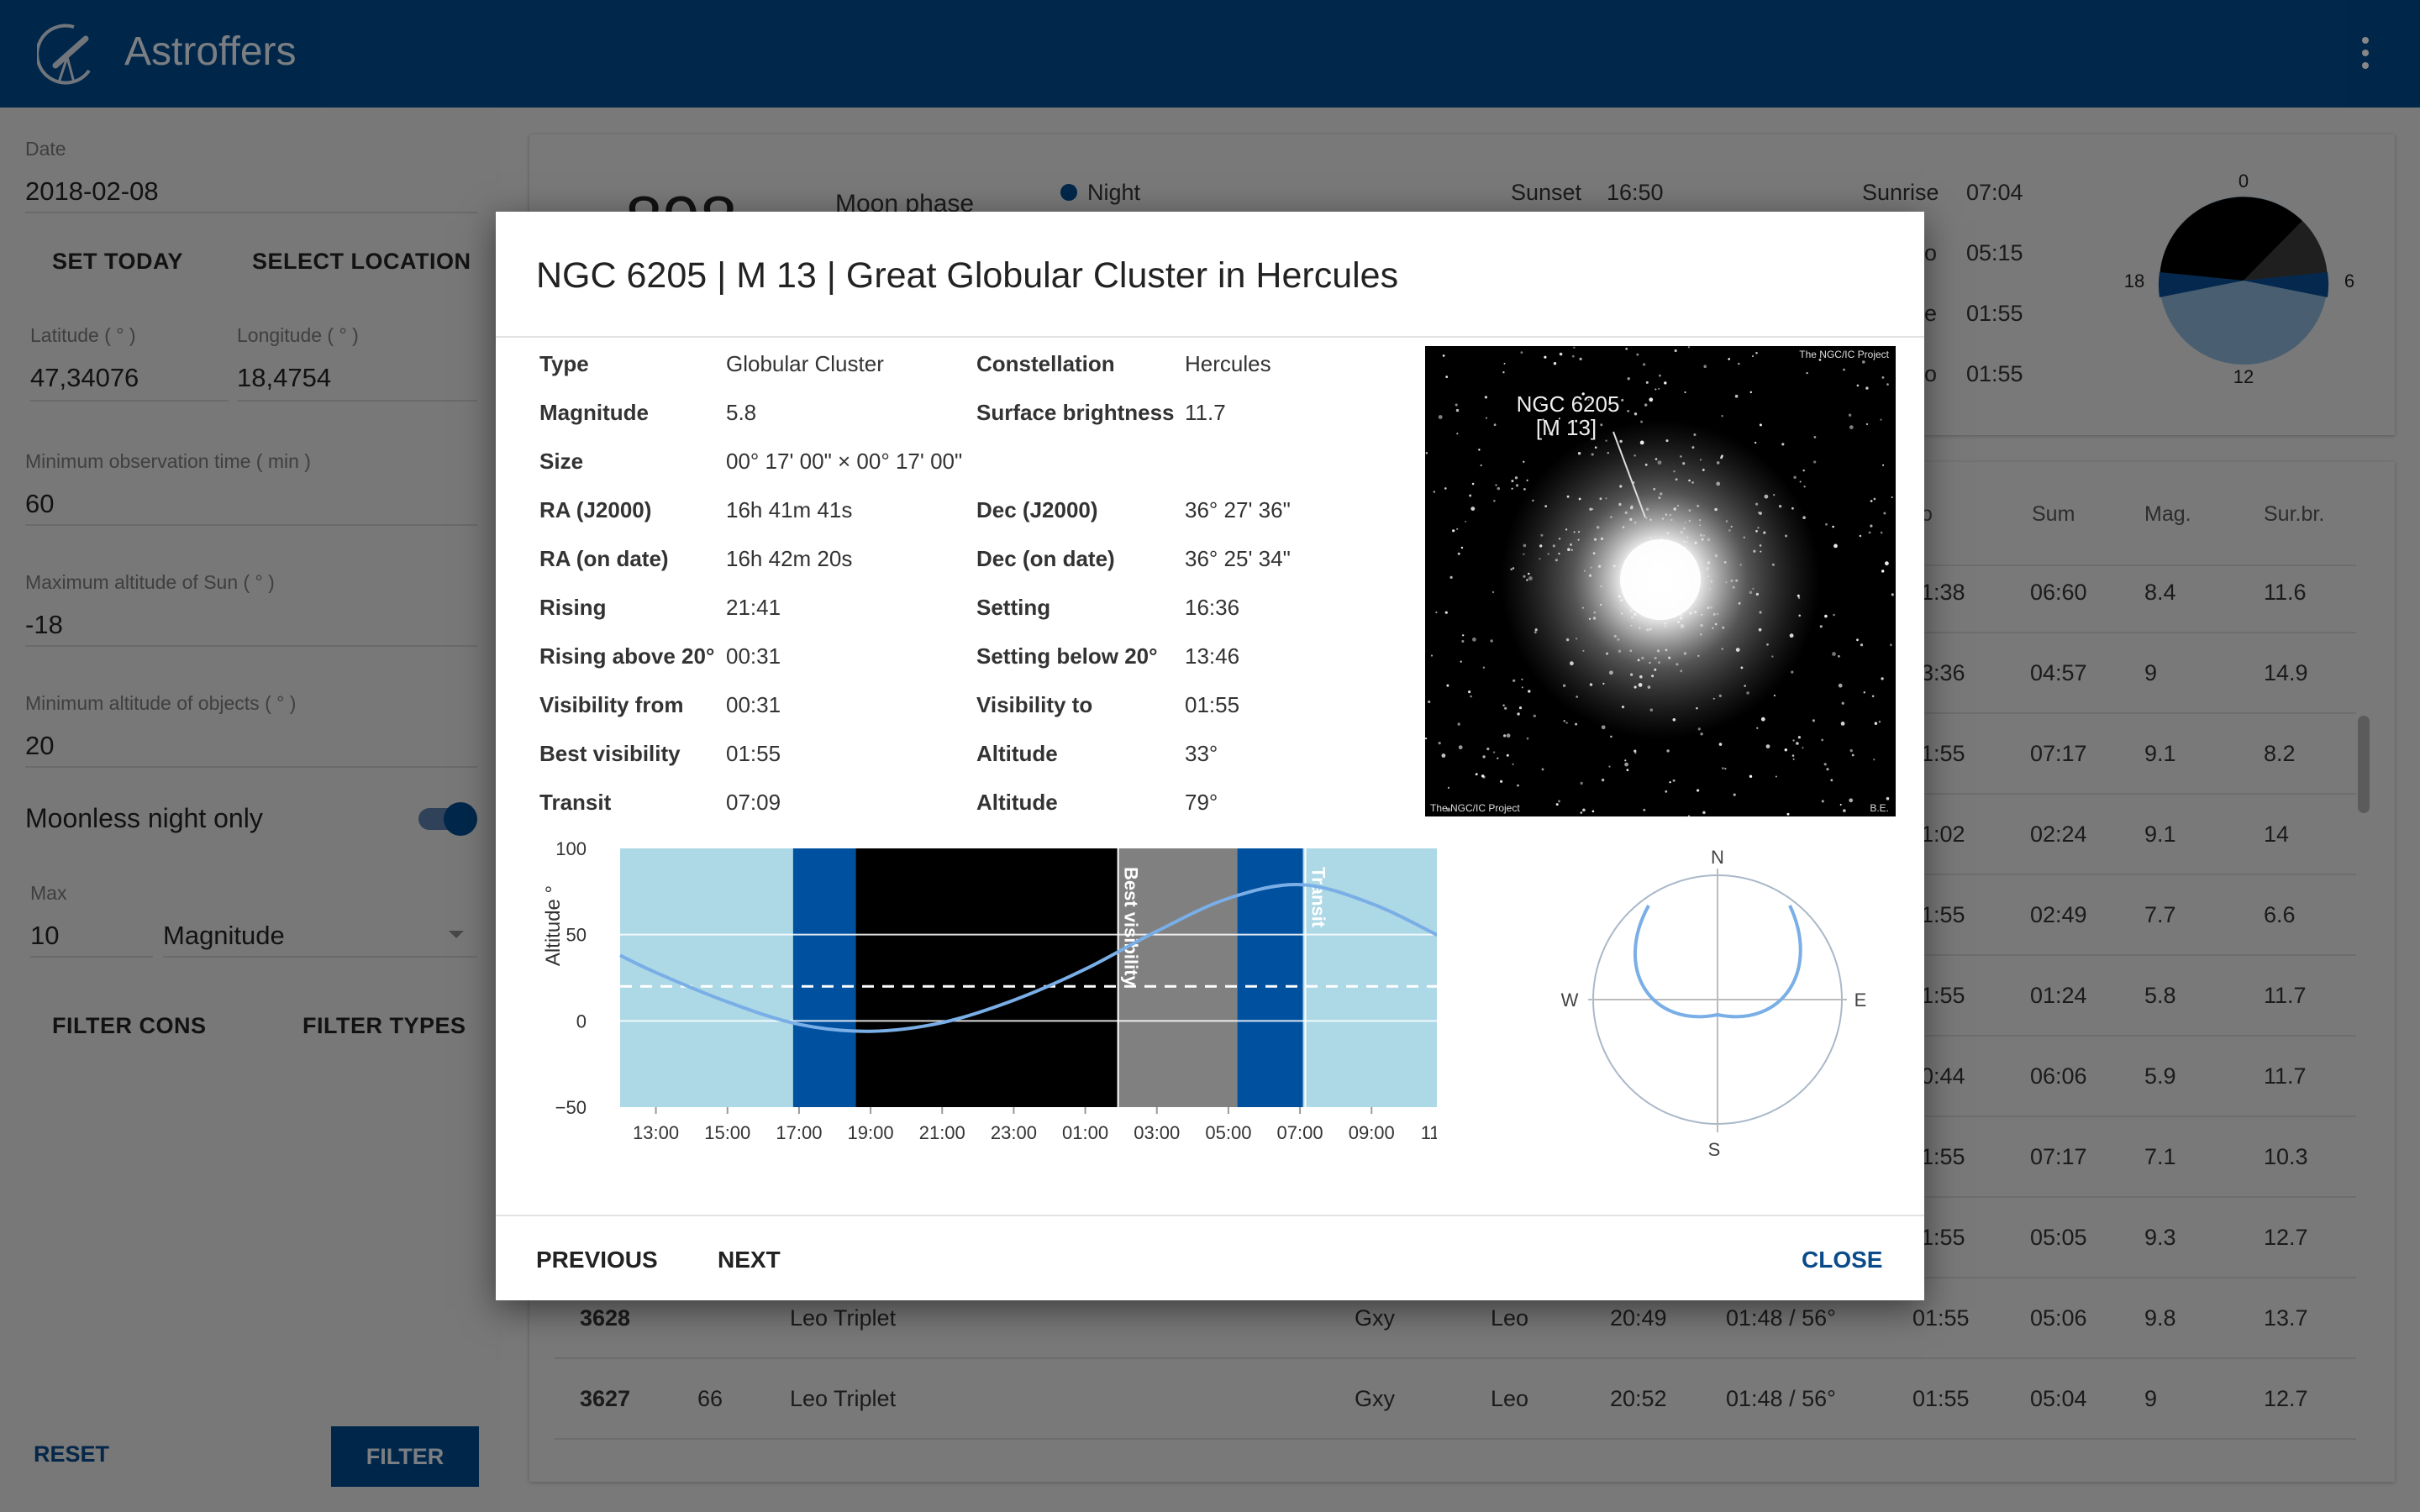 The width and height of the screenshot is (2420, 1512). I want to click on latitude-field: 47,34076, so click(84, 377).